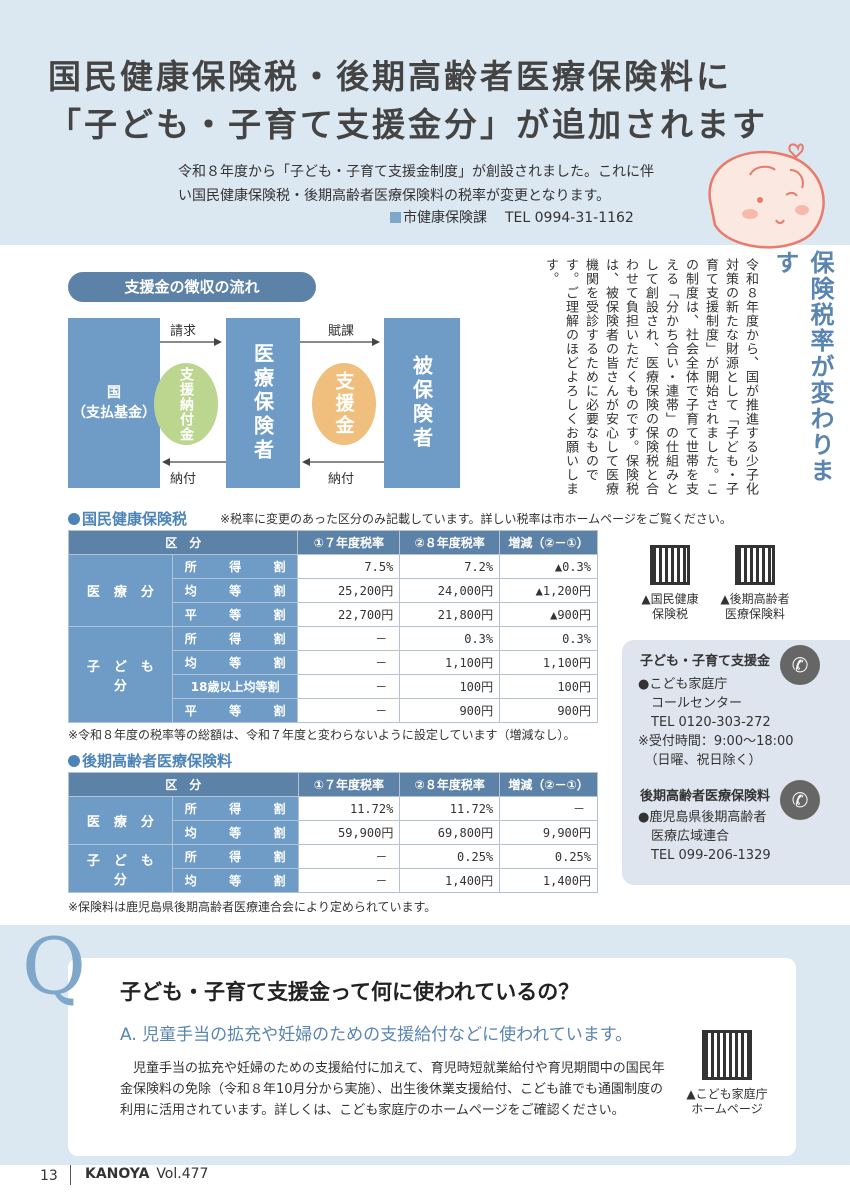  Describe the element at coordinates (186, 404) in the screenshot. I see `circle-support-payment: 支援納付金` at that location.